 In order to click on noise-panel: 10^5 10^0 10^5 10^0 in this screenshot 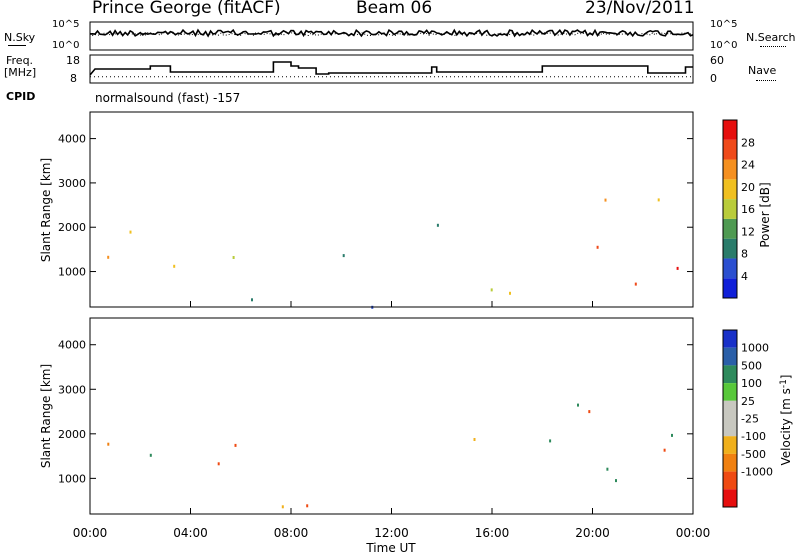, I will do `click(394, 35)`.